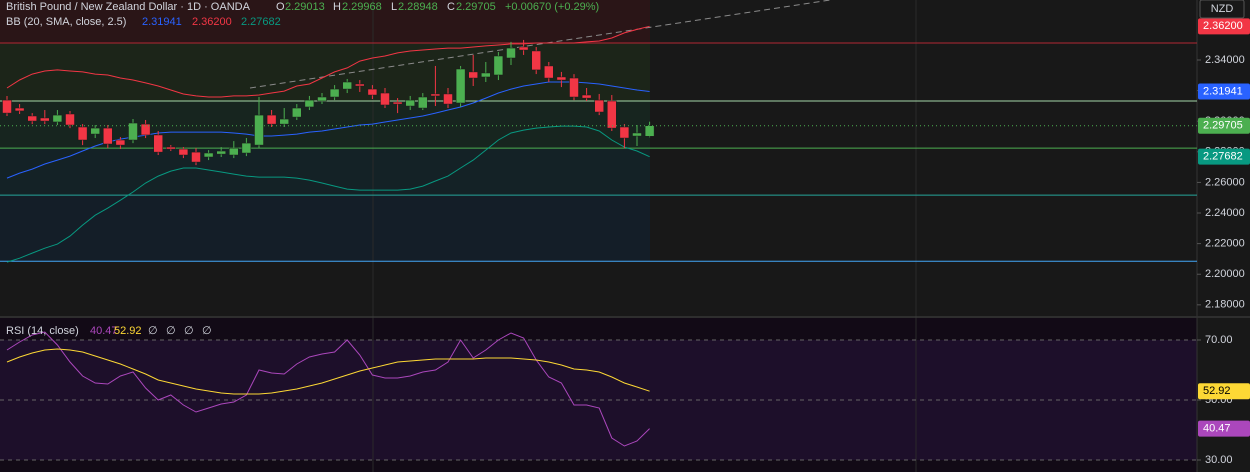 Image resolution: width=1250 pixels, height=472 pixels. I want to click on rsi-title: RSI (14, close), so click(42, 331).